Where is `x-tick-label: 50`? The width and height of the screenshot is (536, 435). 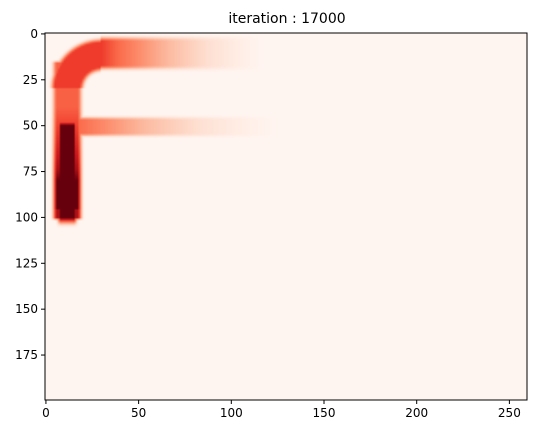
x-tick-label: 50 is located at coordinates (138, 413).